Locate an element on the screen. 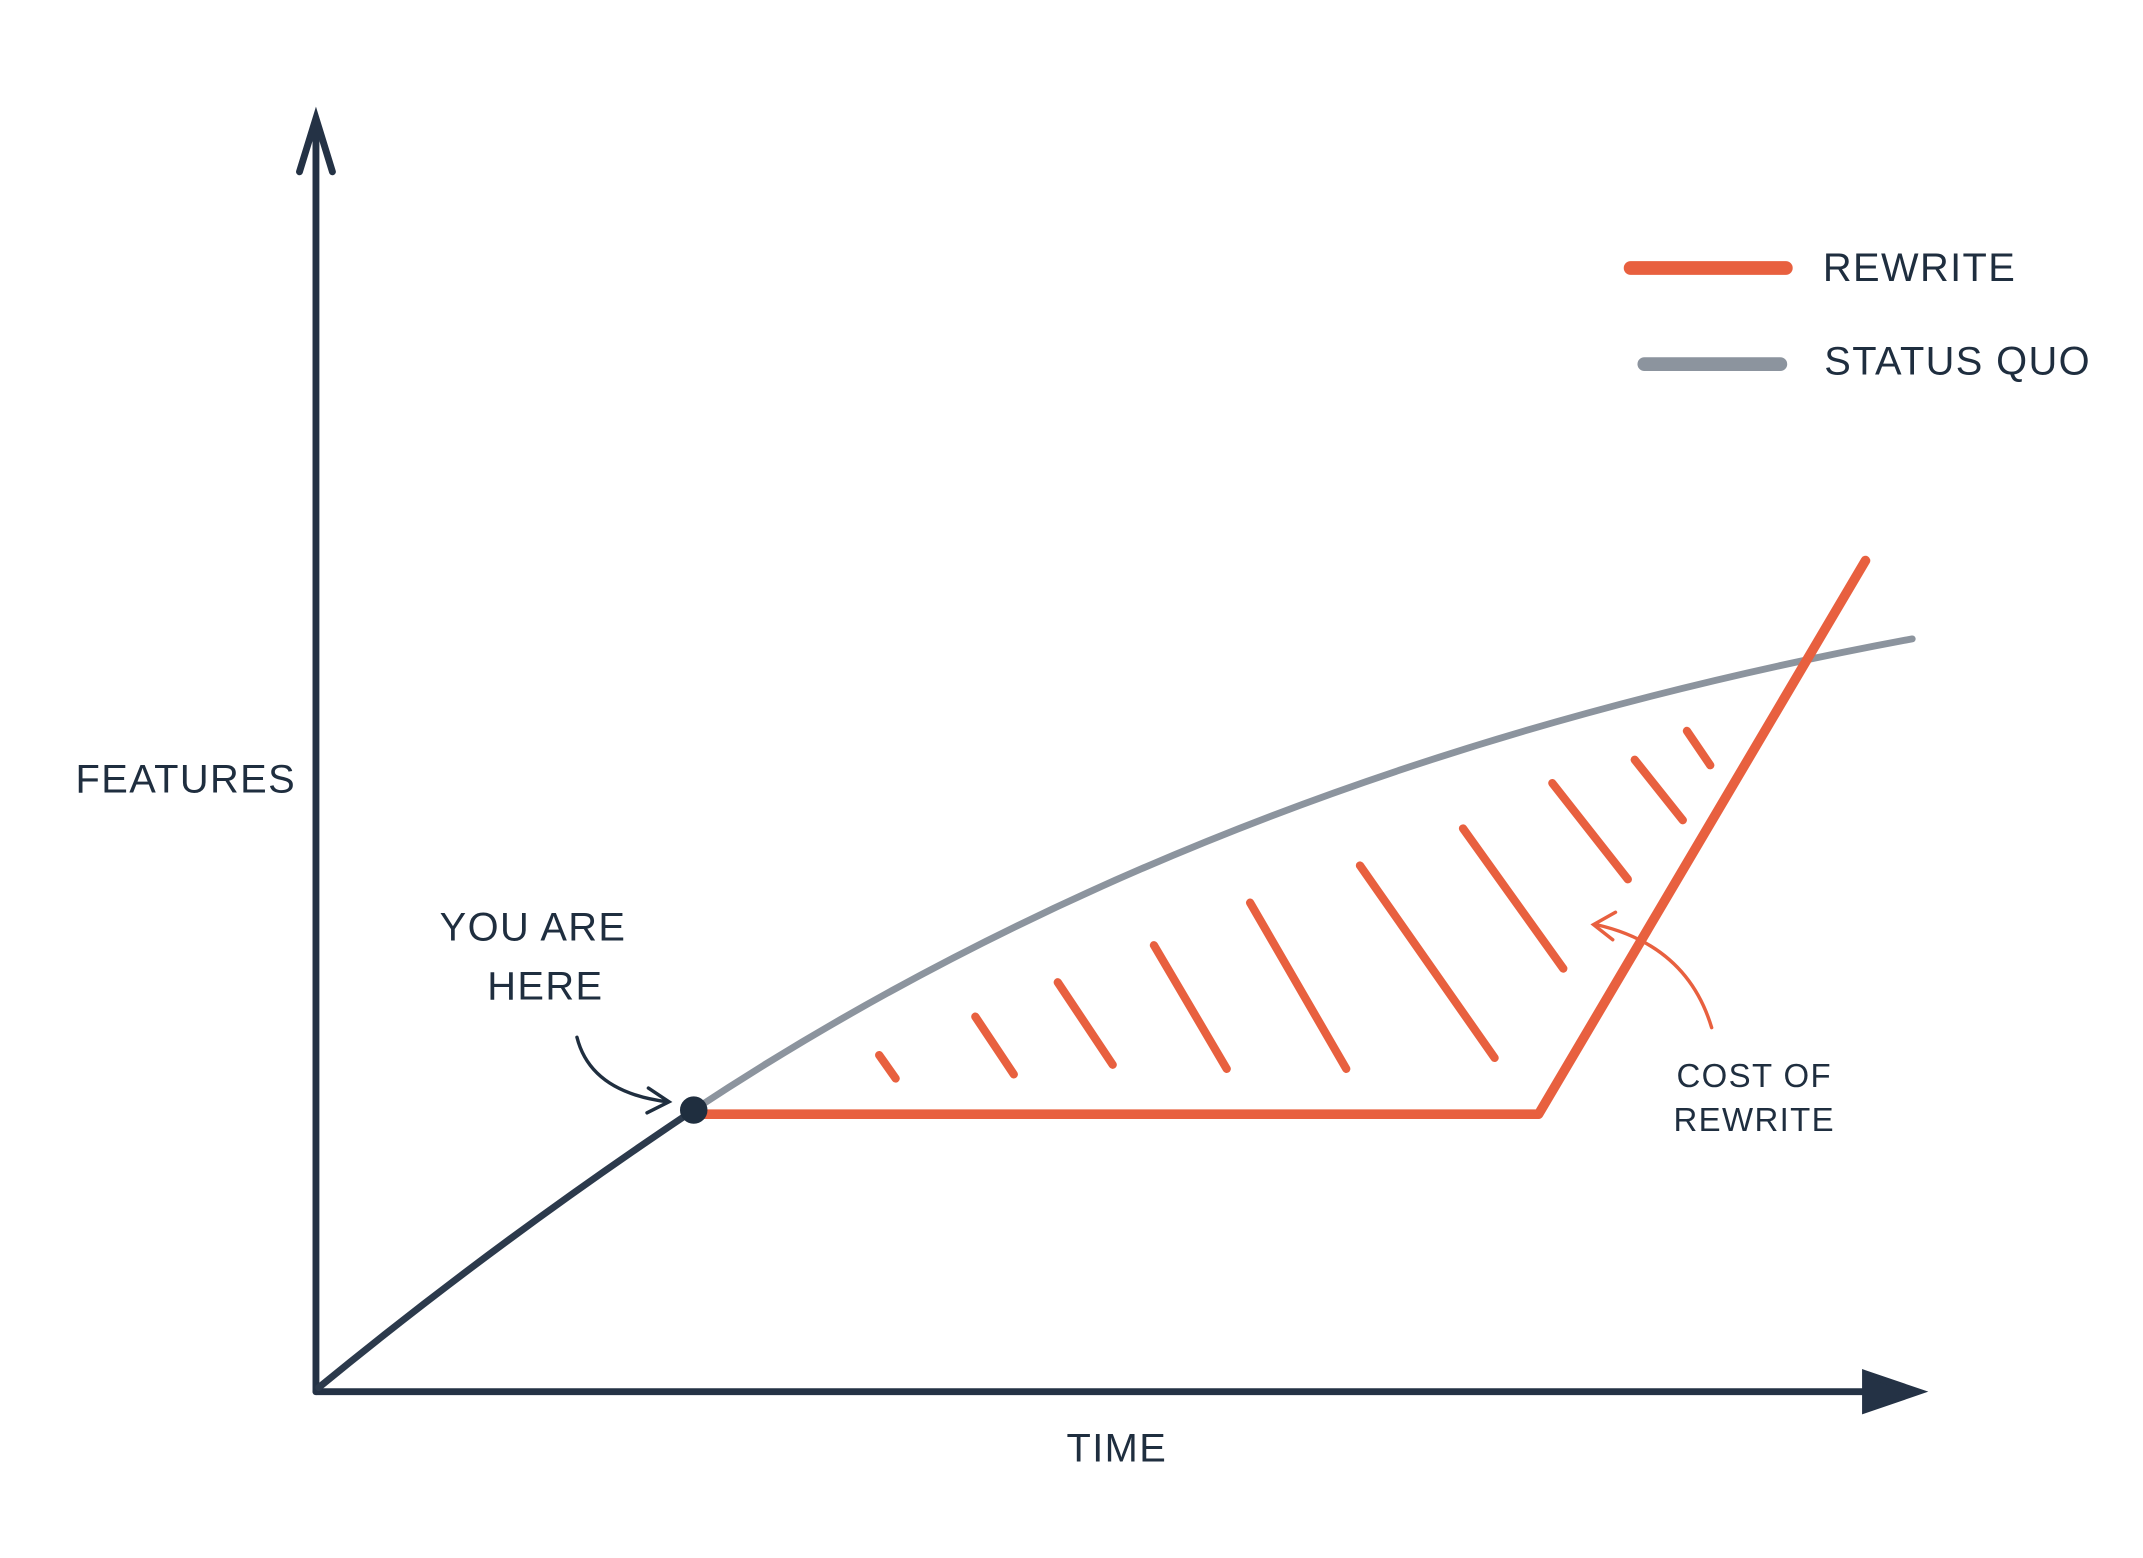 Image resolution: width=2143 pixels, height=1558 pixels. legend-label: REWRITE is located at coordinates (1919, 268).